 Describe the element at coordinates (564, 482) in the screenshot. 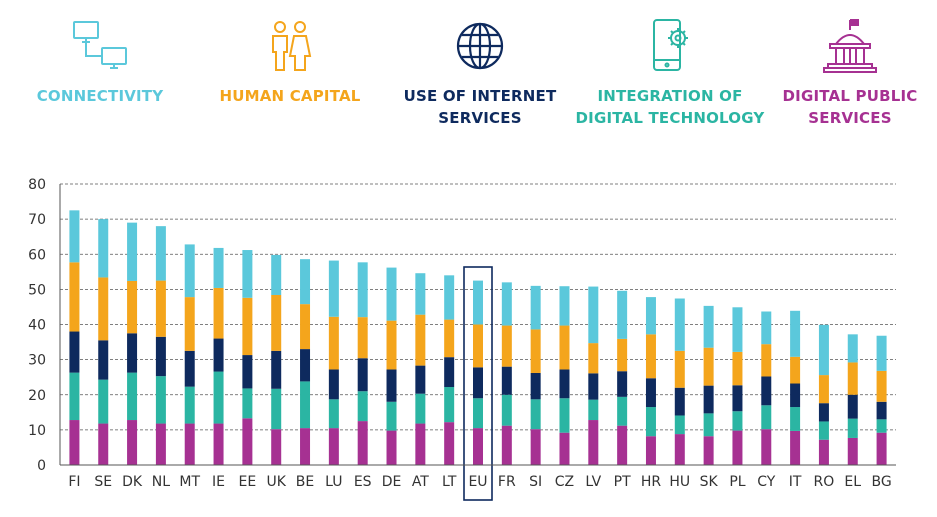

I see `x-tick-label: CZ` at that location.